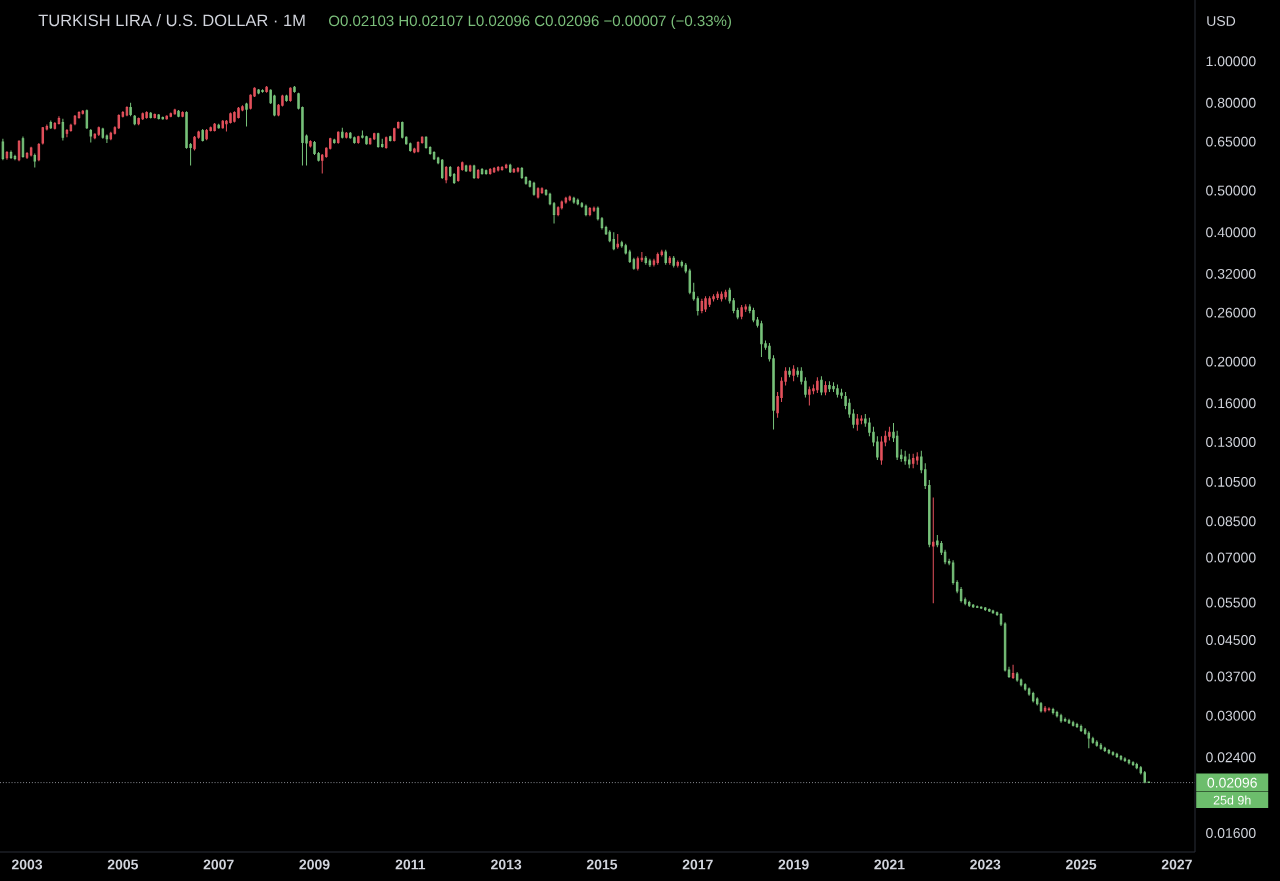 The height and width of the screenshot is (881, 1280). I want to click on y-tick-label: 1.00000, so click(1231, 61).